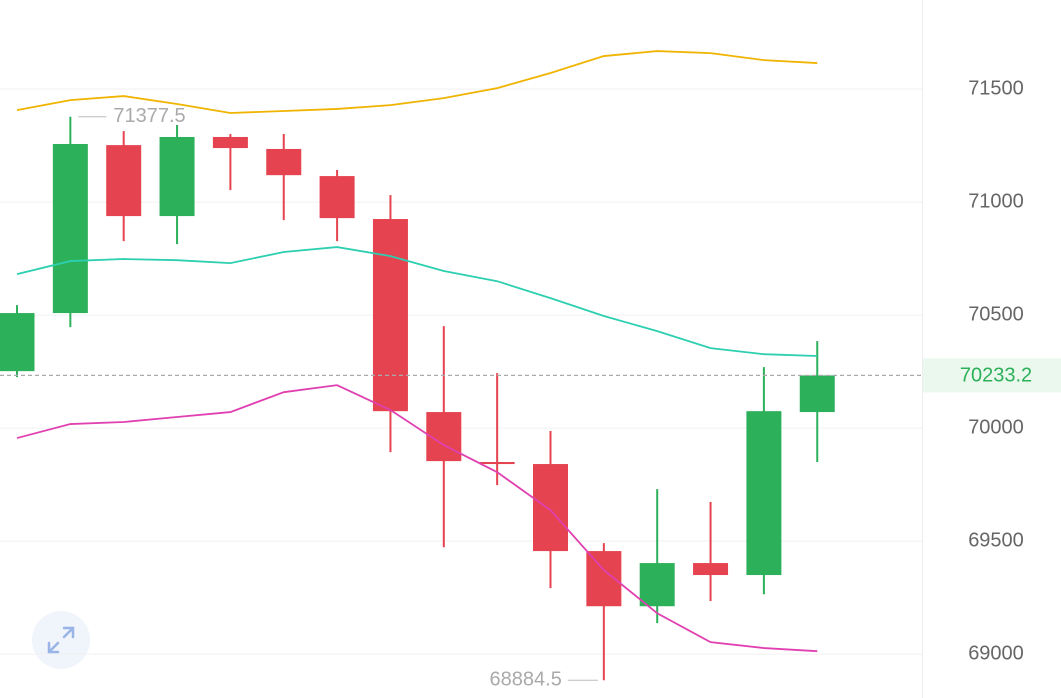 The width and height of the screenshot is (1061, 698). I want to click on y-tick-label: 70000, so click(996, 427).